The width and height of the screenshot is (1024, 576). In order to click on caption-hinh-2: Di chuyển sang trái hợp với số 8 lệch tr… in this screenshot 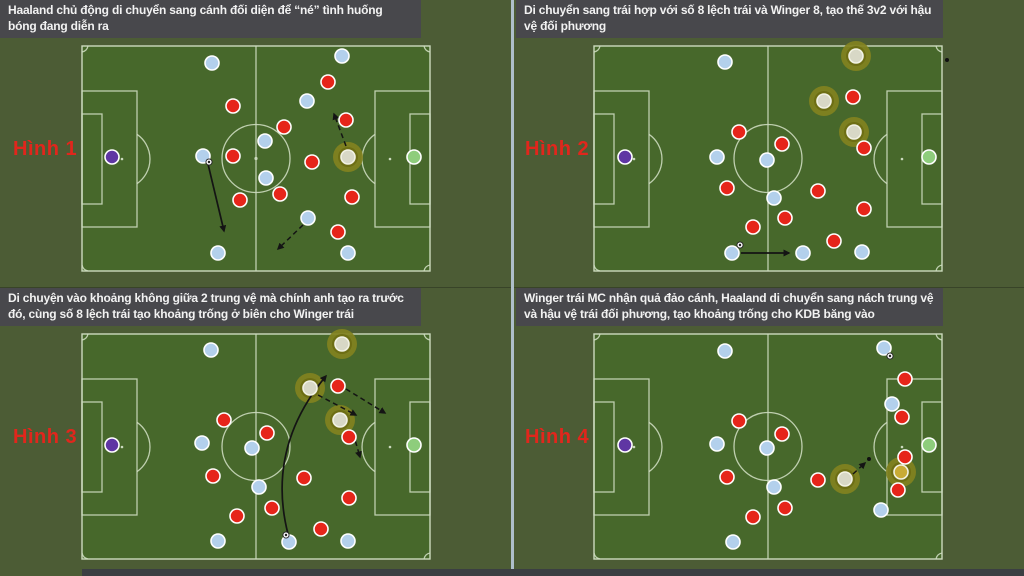, I will do `click(729, 19)`.